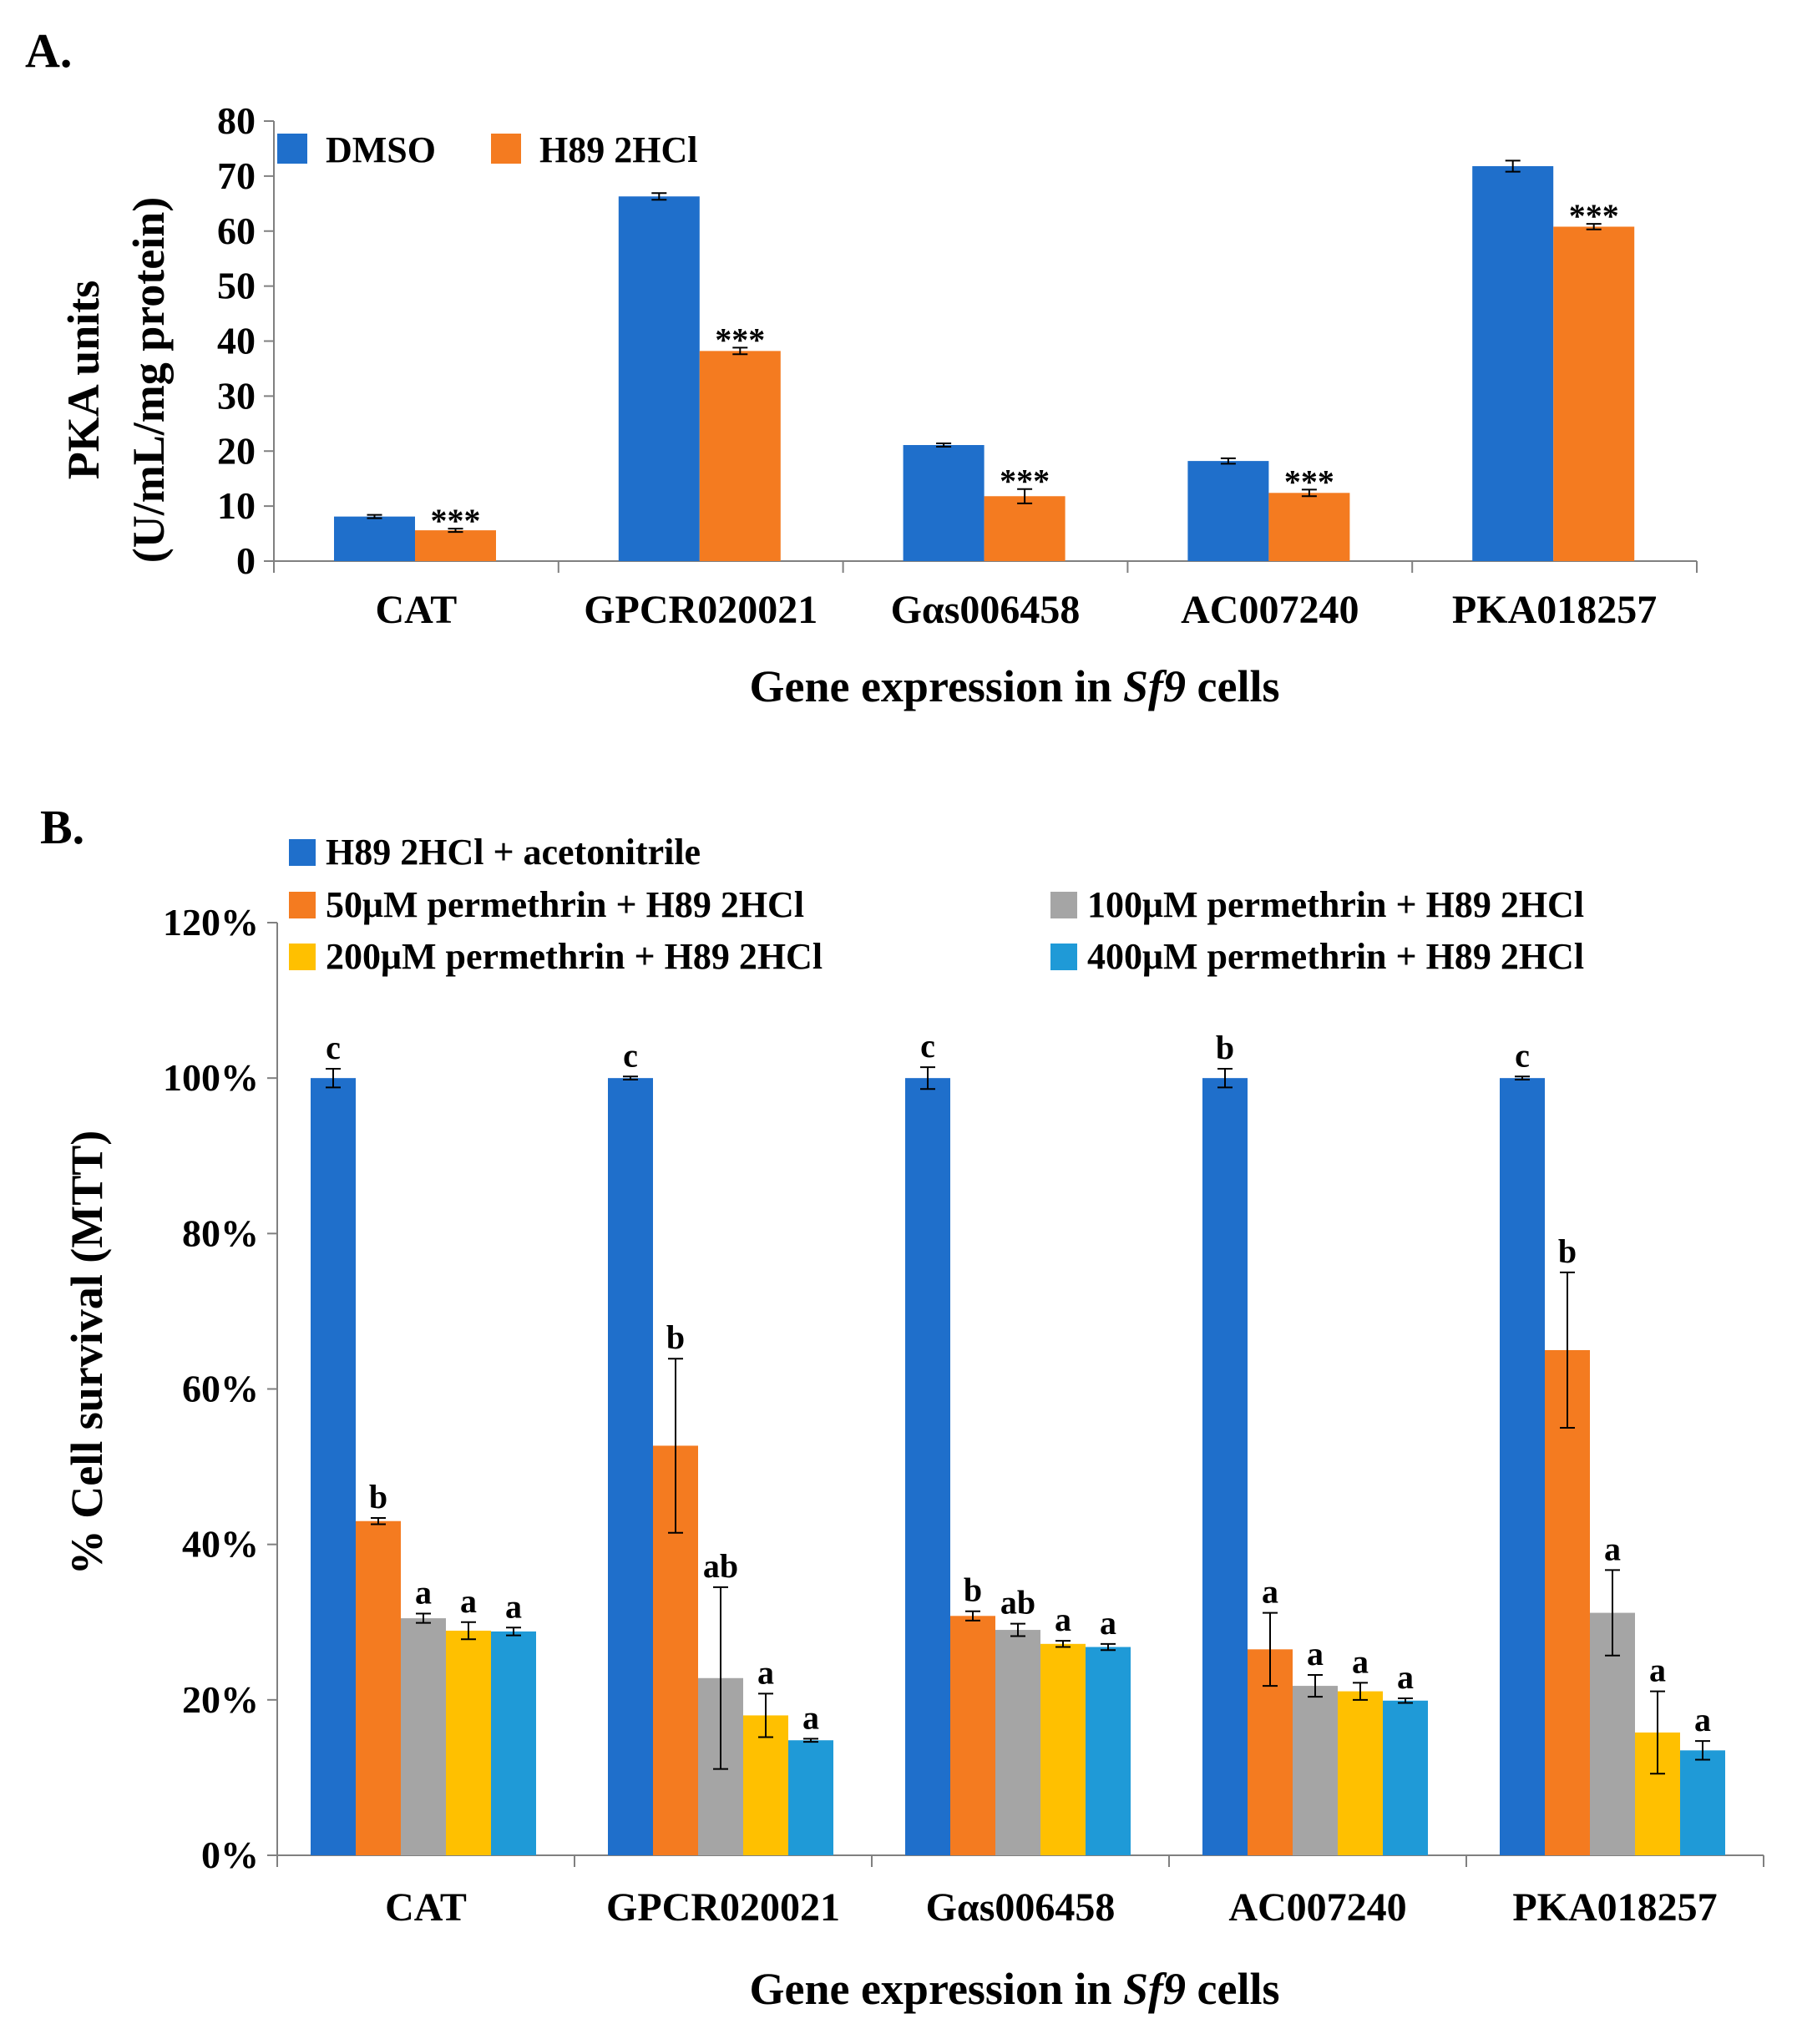  Describe the element at coordinates (236, 506) in the screenshot. I see `y-tick-label: 10` at that location.